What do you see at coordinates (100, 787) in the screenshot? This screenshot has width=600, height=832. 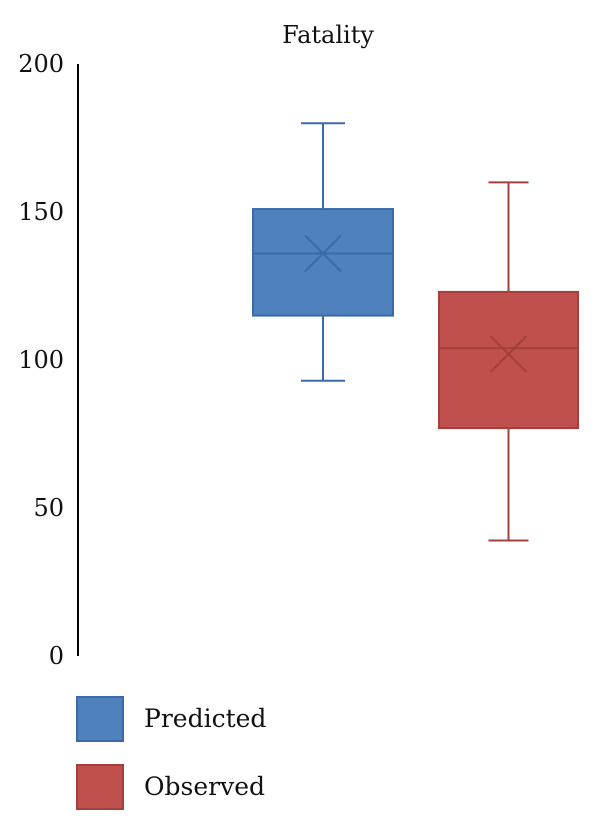 I see `legend-swatch-observed` at bounding box center [100, 787].